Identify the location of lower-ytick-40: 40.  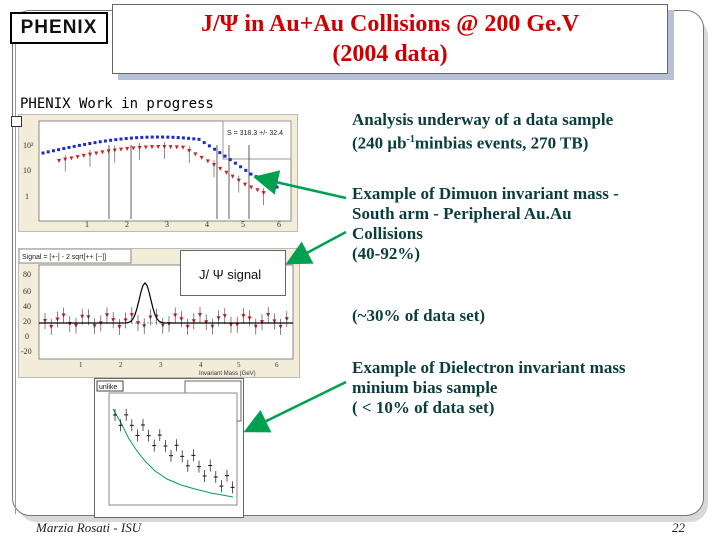
(27, 306).